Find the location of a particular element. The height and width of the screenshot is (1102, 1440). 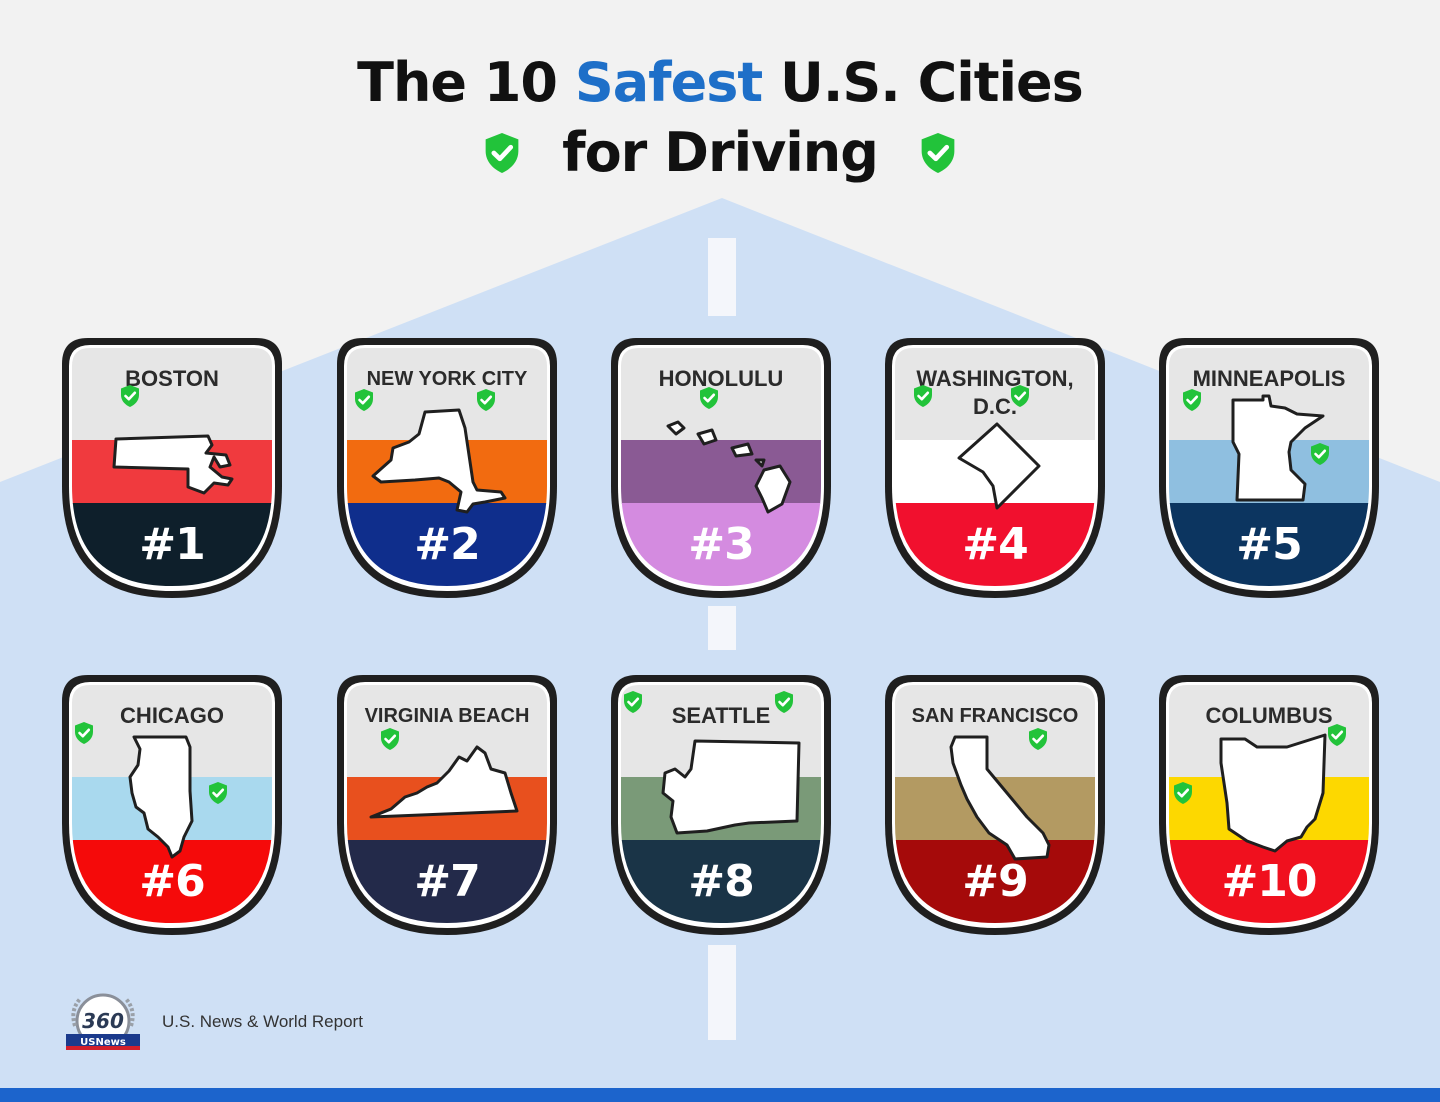

svg-text: 360 is located at coordinates (103, 1021).